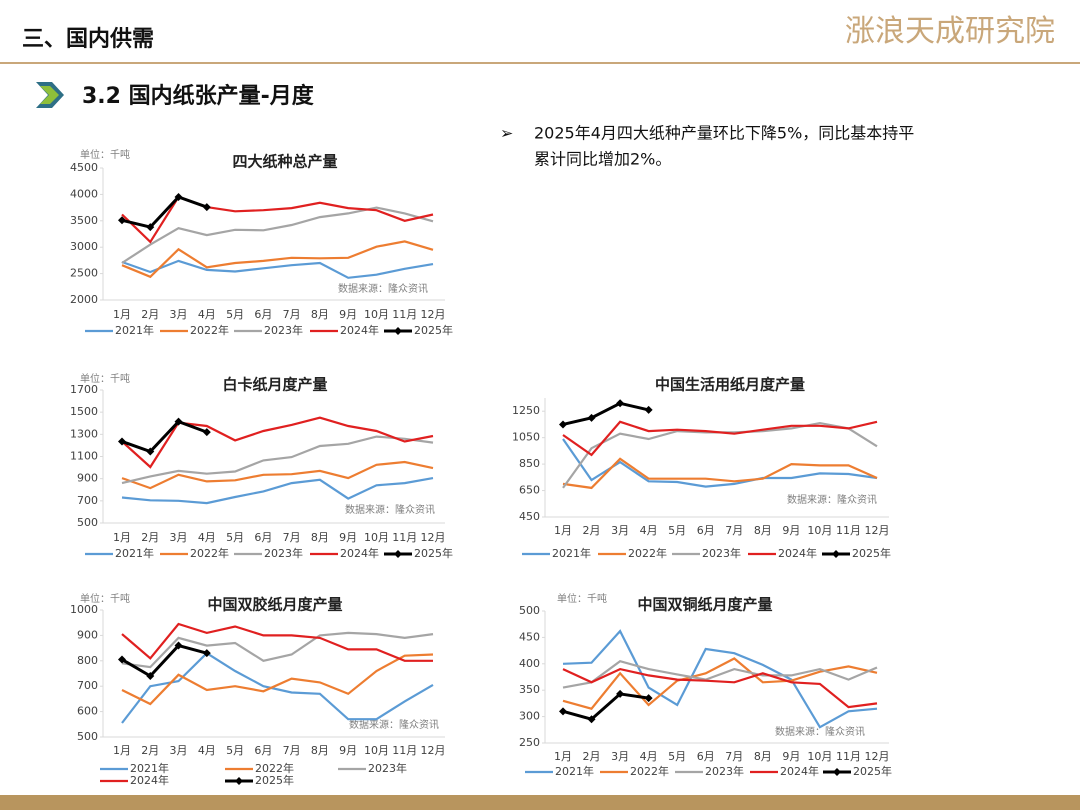 This screenshot has width=1080, height=810. What do you see at coordinates (122, 750) in the screenshot?
I see `x-tick-label: 1月` at bounding box center [122, 750].